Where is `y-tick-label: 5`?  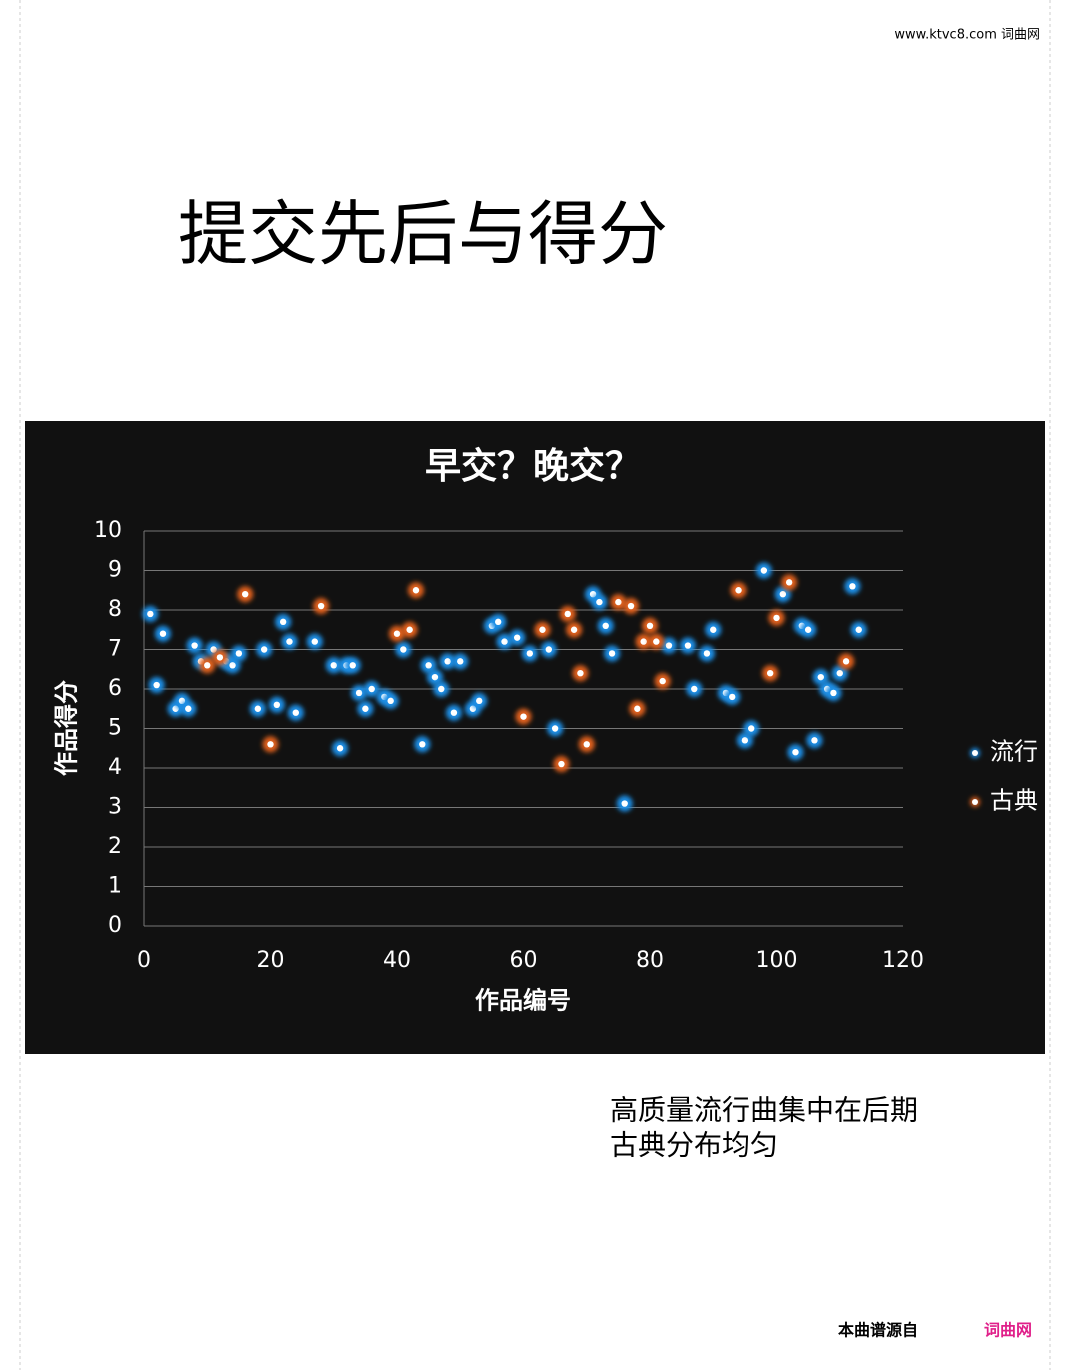 y-tick-label: 5 is located at coordinates (115, 728).